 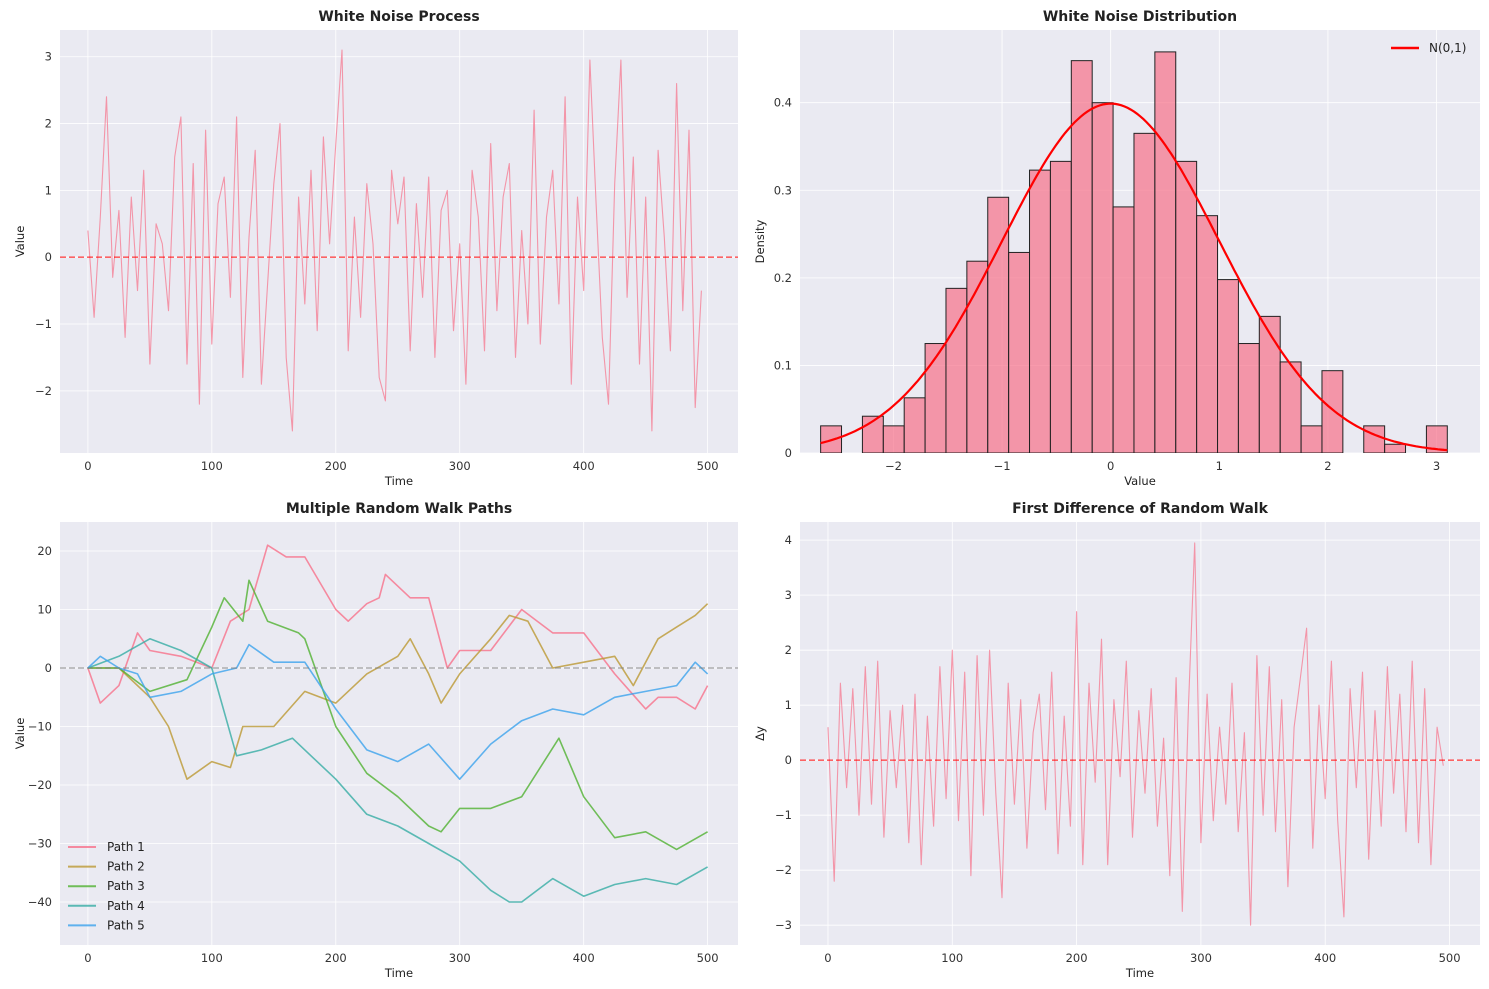 I want to click on y-tick-label: 20, so click(x=44, y=551).